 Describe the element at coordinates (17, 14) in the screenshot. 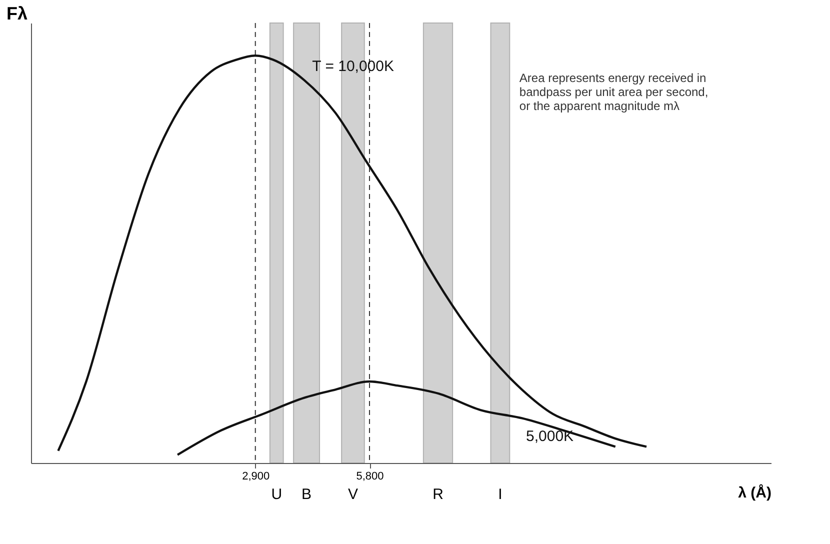

I see `y-axis-title: Fλ` at that location.